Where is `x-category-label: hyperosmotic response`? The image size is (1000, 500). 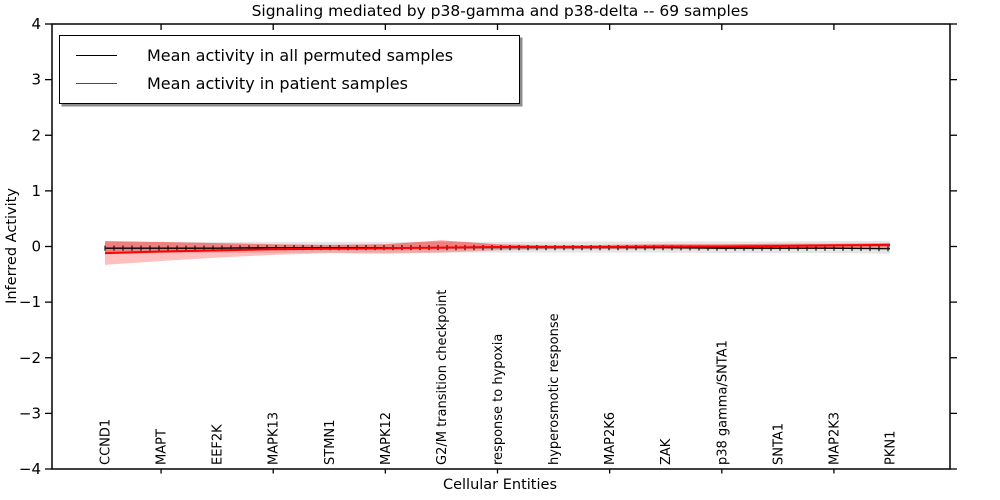
x-category-label: hyperosmotic response is located at coordinates (554, 389).